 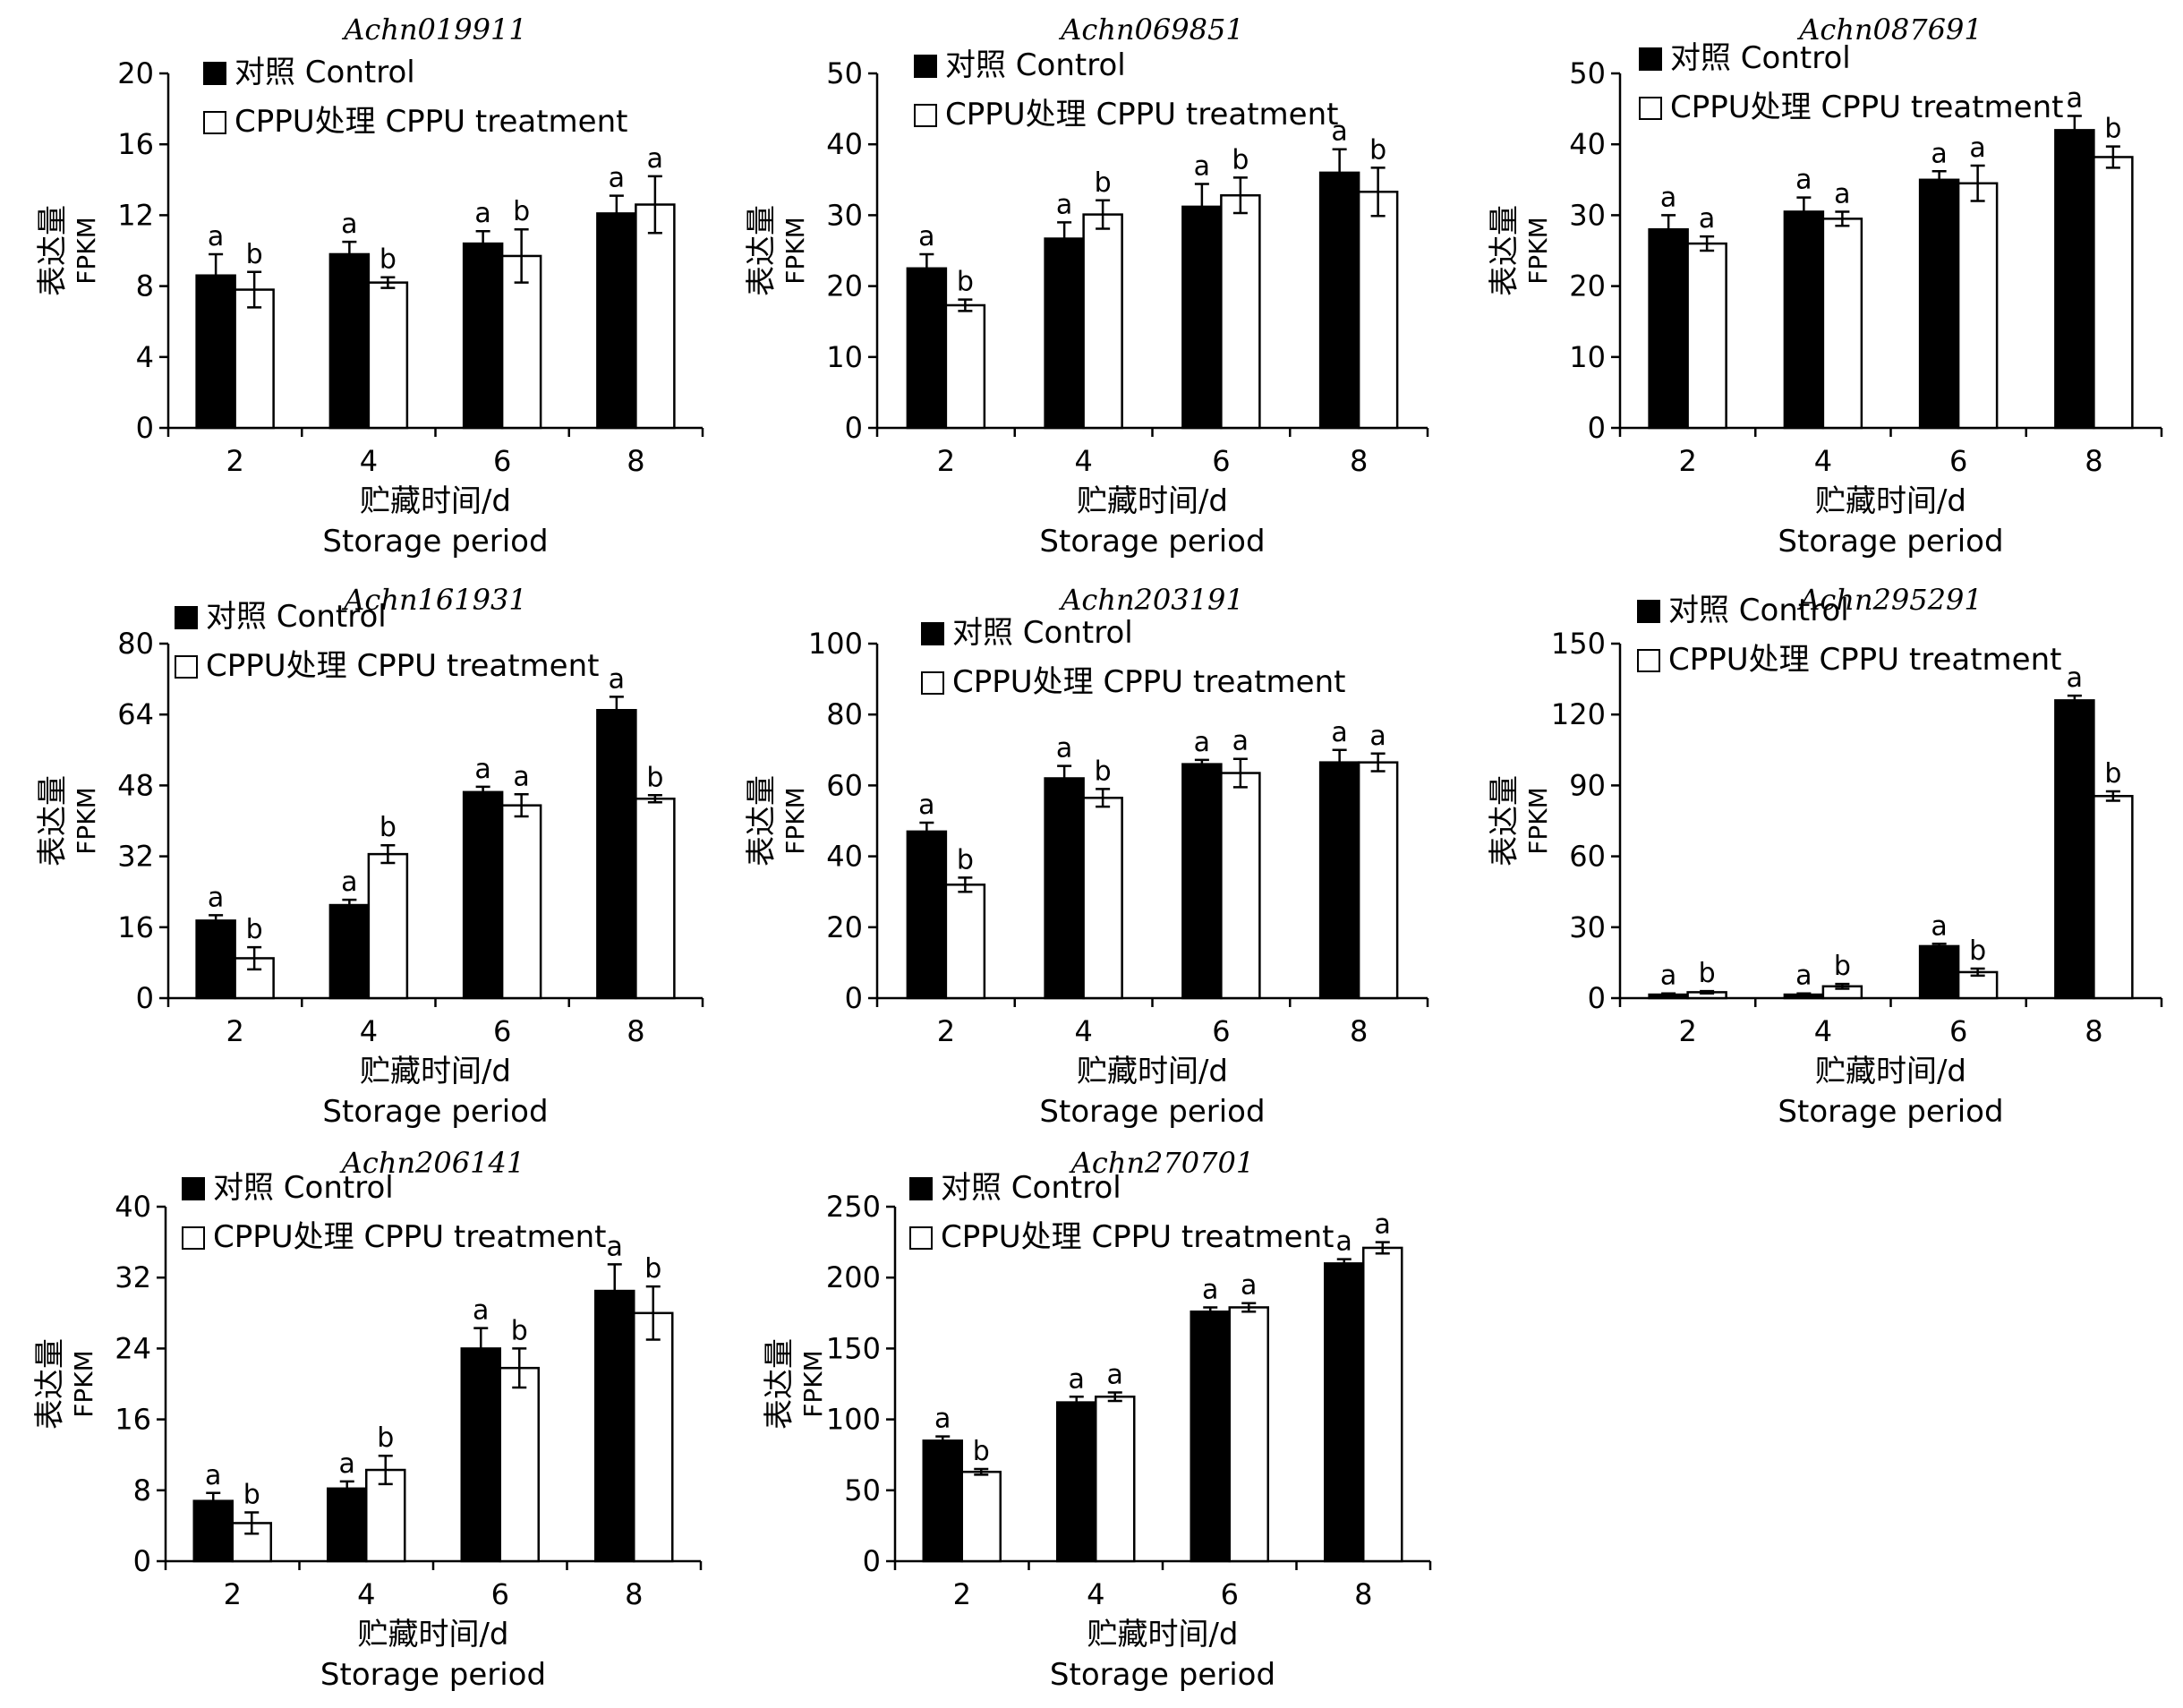 What do you see at coordinates (844, 714) in the screenshot?
I see `y-tick-label: 80` at bounding box center [844, 714].